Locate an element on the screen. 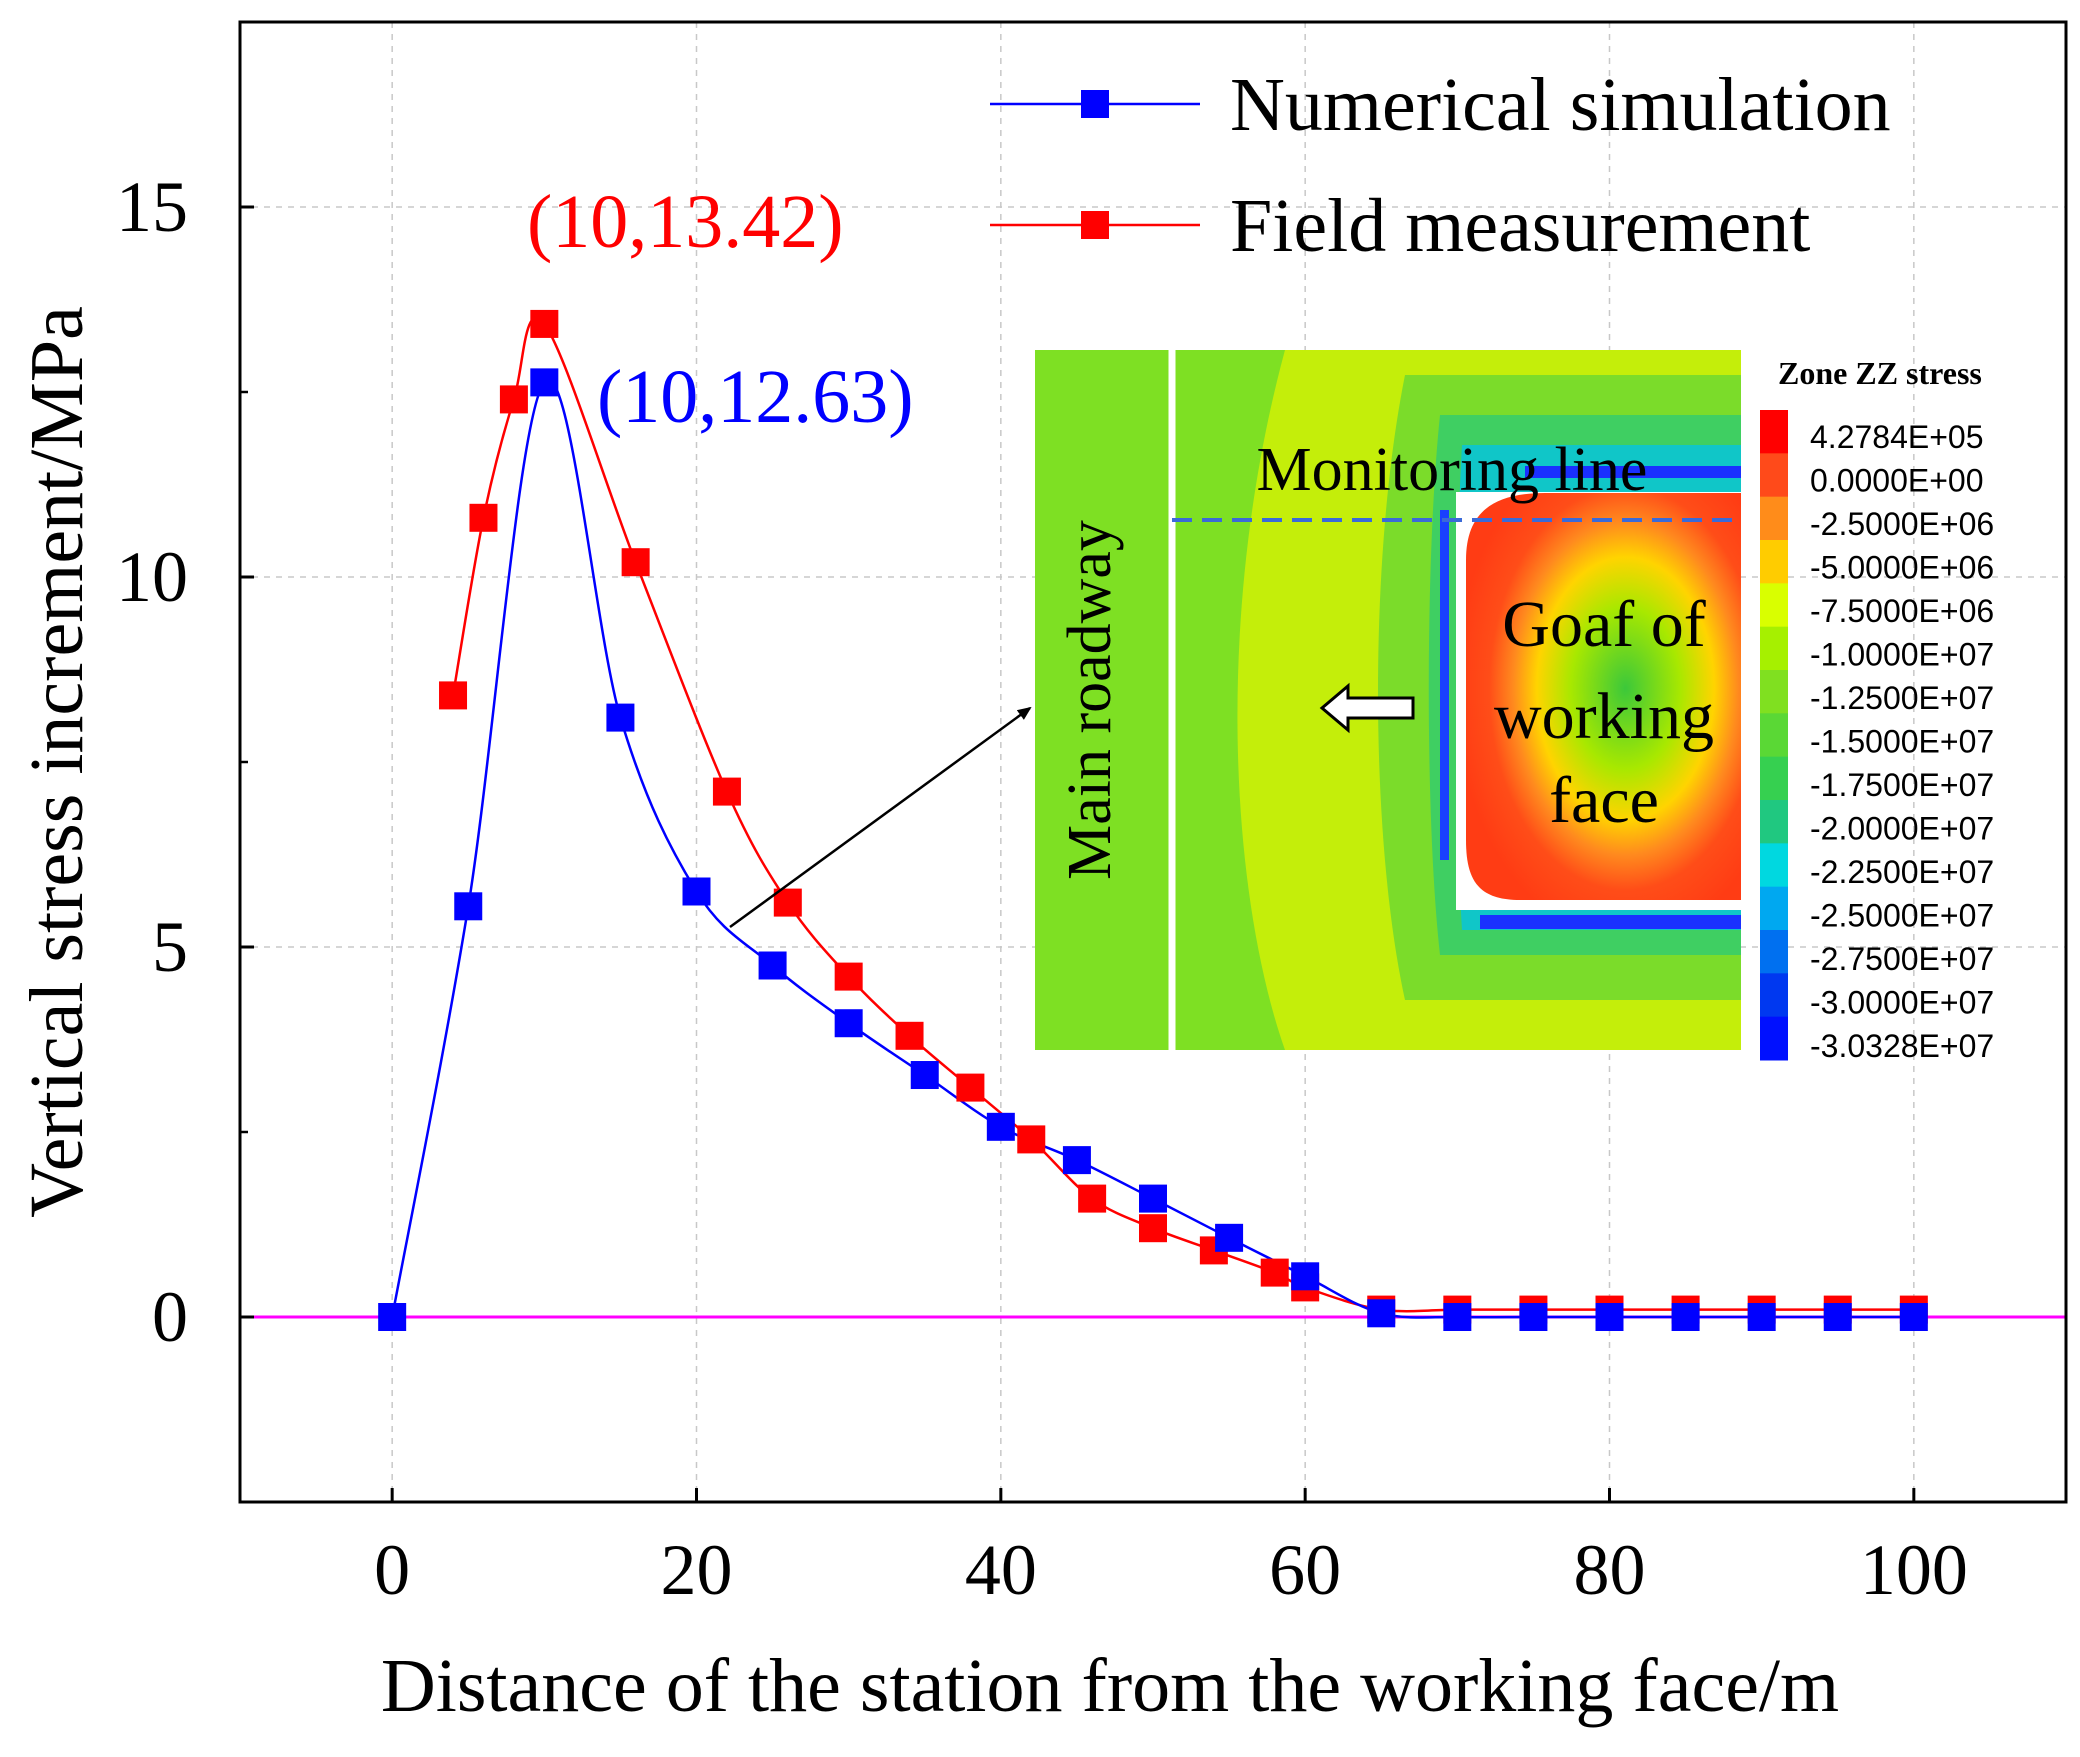 This screenshot has height=1757, width=2080. x-tick-label: 40 is located at coordinates (1001, 1570).